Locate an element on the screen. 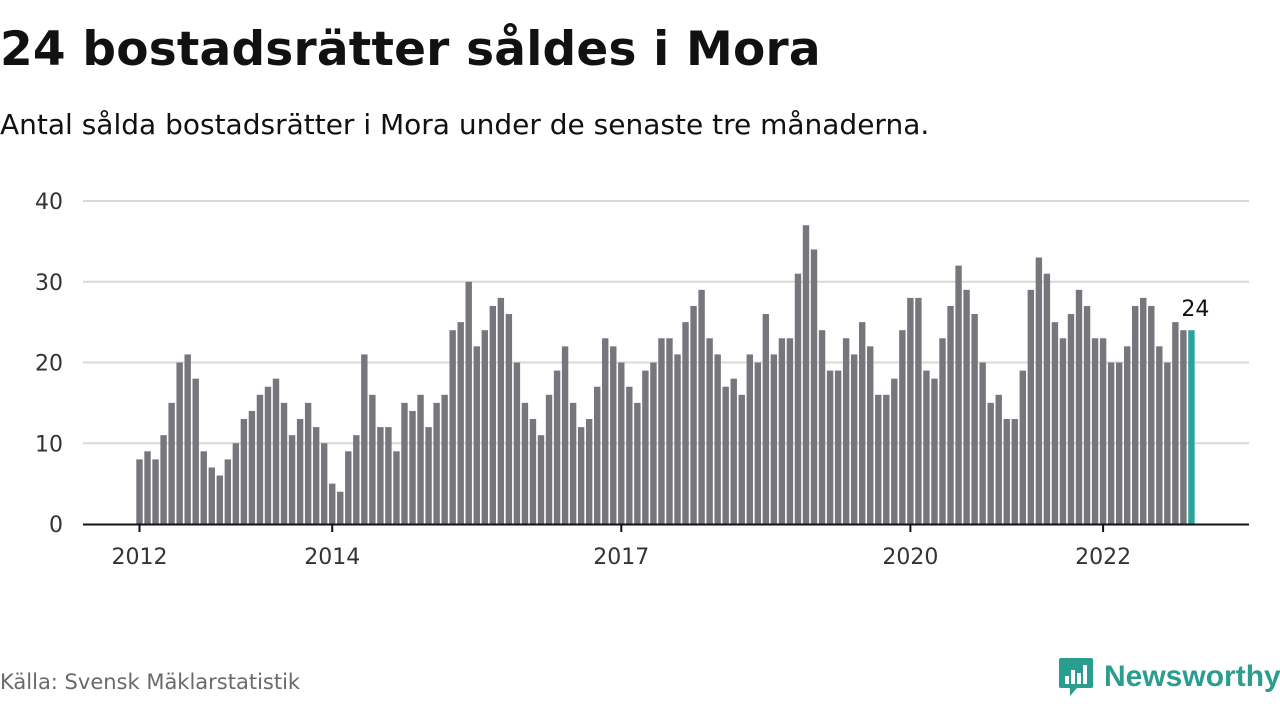 The height and width of the screenshot is (720, 1280). y-tick-label: 30 is located at coordinates (49, 283).